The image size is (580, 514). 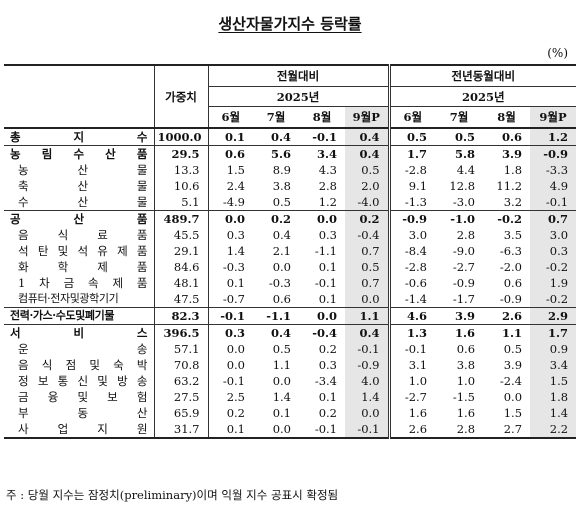 What do you see at coordinates (79, 97) in the screenshot?
I see `header-blank` at bounding box center [79, 97].